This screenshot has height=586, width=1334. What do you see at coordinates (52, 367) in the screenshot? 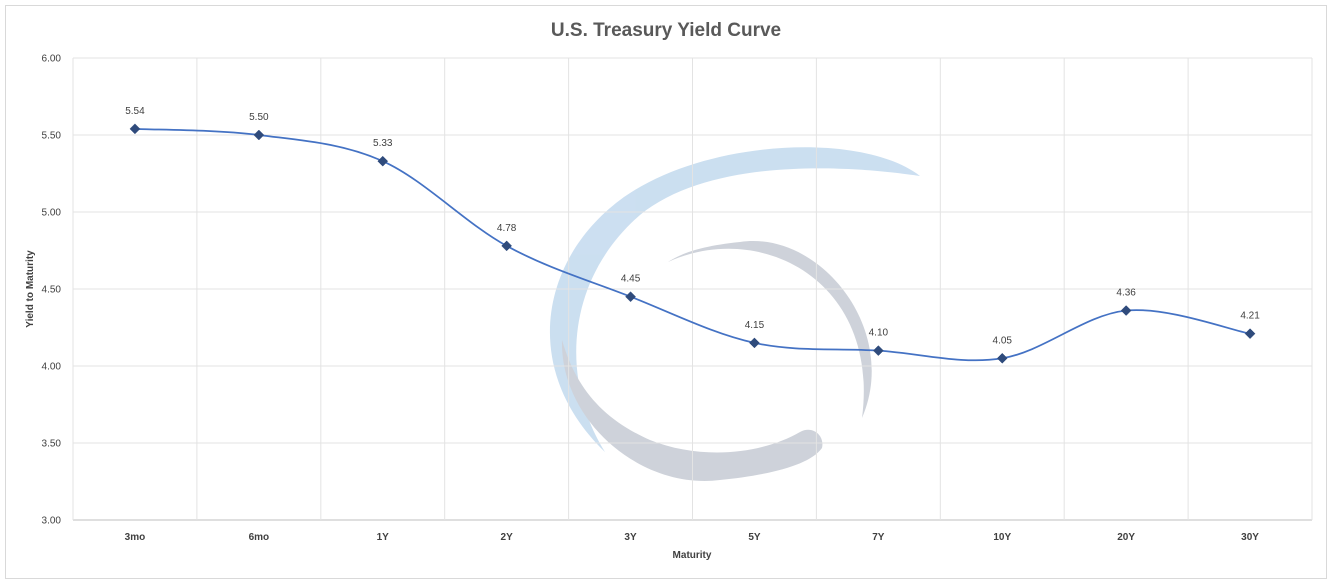
I see `y-tick-label: 4.00` at bounding box center [52, 367].